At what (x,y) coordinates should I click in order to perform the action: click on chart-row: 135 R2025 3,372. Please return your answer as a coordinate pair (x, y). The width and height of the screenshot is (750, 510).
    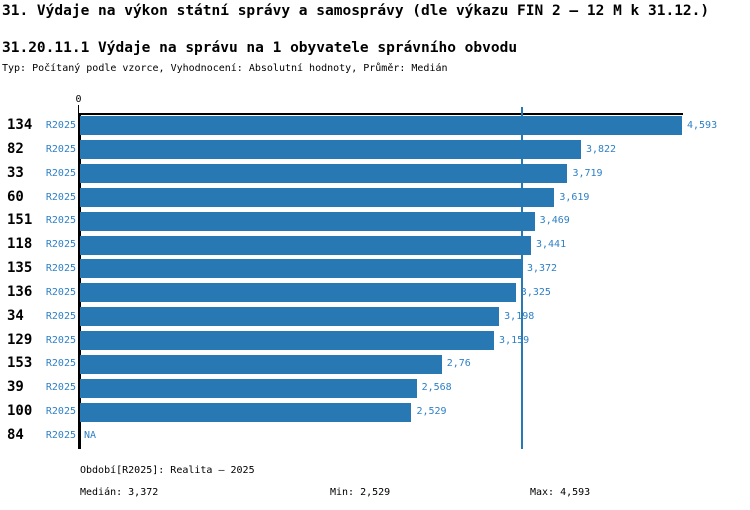
    Looking at the image, I should click on (375, 269).